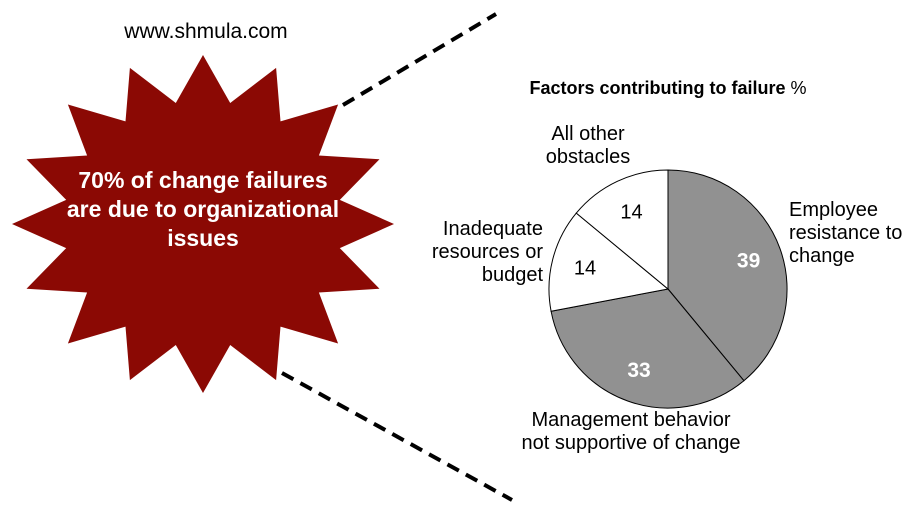 This screenshot has width=913, height=515. I want to click on callout-line-3: issues, so click(203, 238).